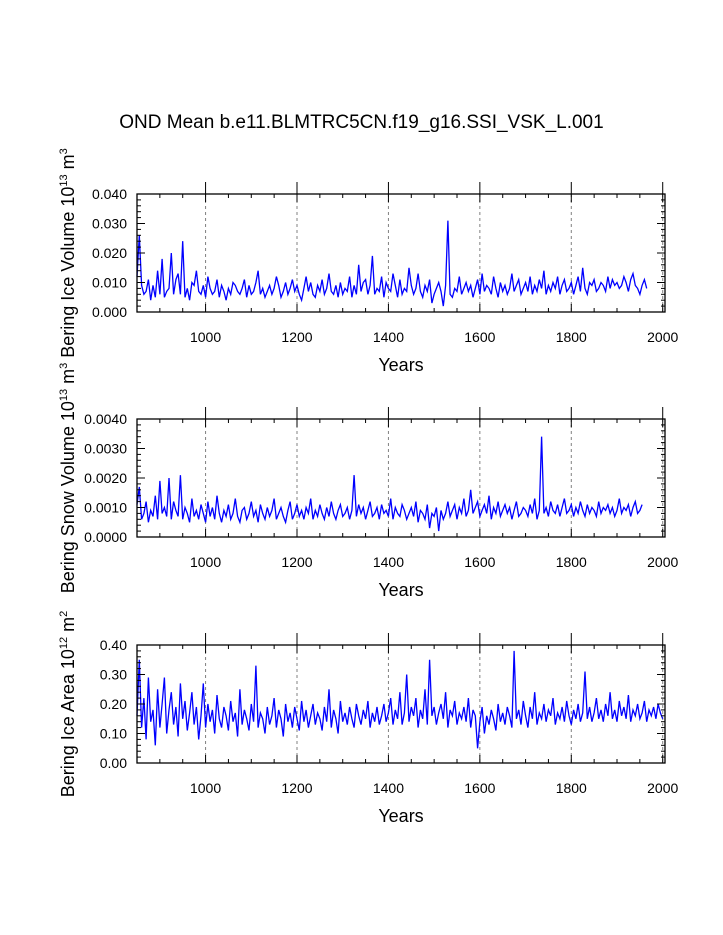  What do you see at coordinates (109, 253) in the screenshot?
I see `y-tick-label: 0.020` at bounding box center [109, 253].